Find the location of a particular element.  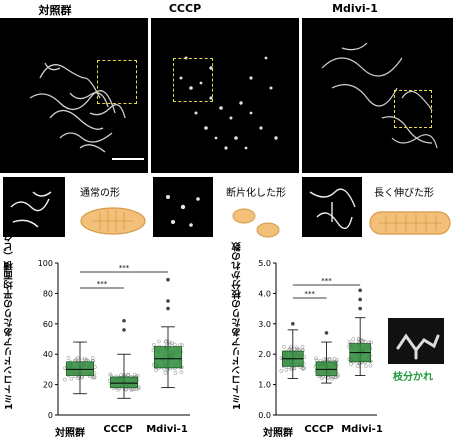

chart1-xlabel-mdivi: Mdivi-1 is located at coordinates (167, 429).